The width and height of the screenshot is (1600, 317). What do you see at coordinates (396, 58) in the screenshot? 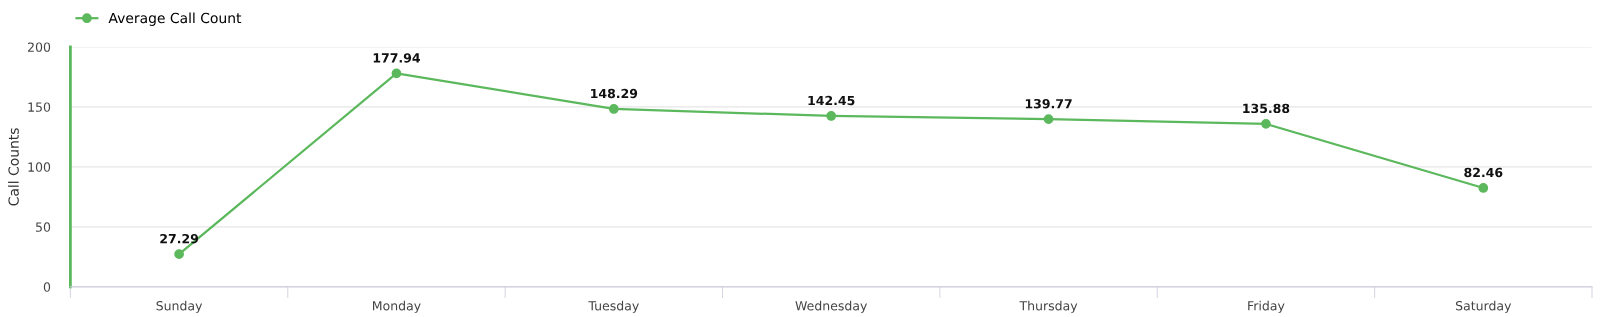
I see `data-label: 177.94` at bounding box center [396, 58].